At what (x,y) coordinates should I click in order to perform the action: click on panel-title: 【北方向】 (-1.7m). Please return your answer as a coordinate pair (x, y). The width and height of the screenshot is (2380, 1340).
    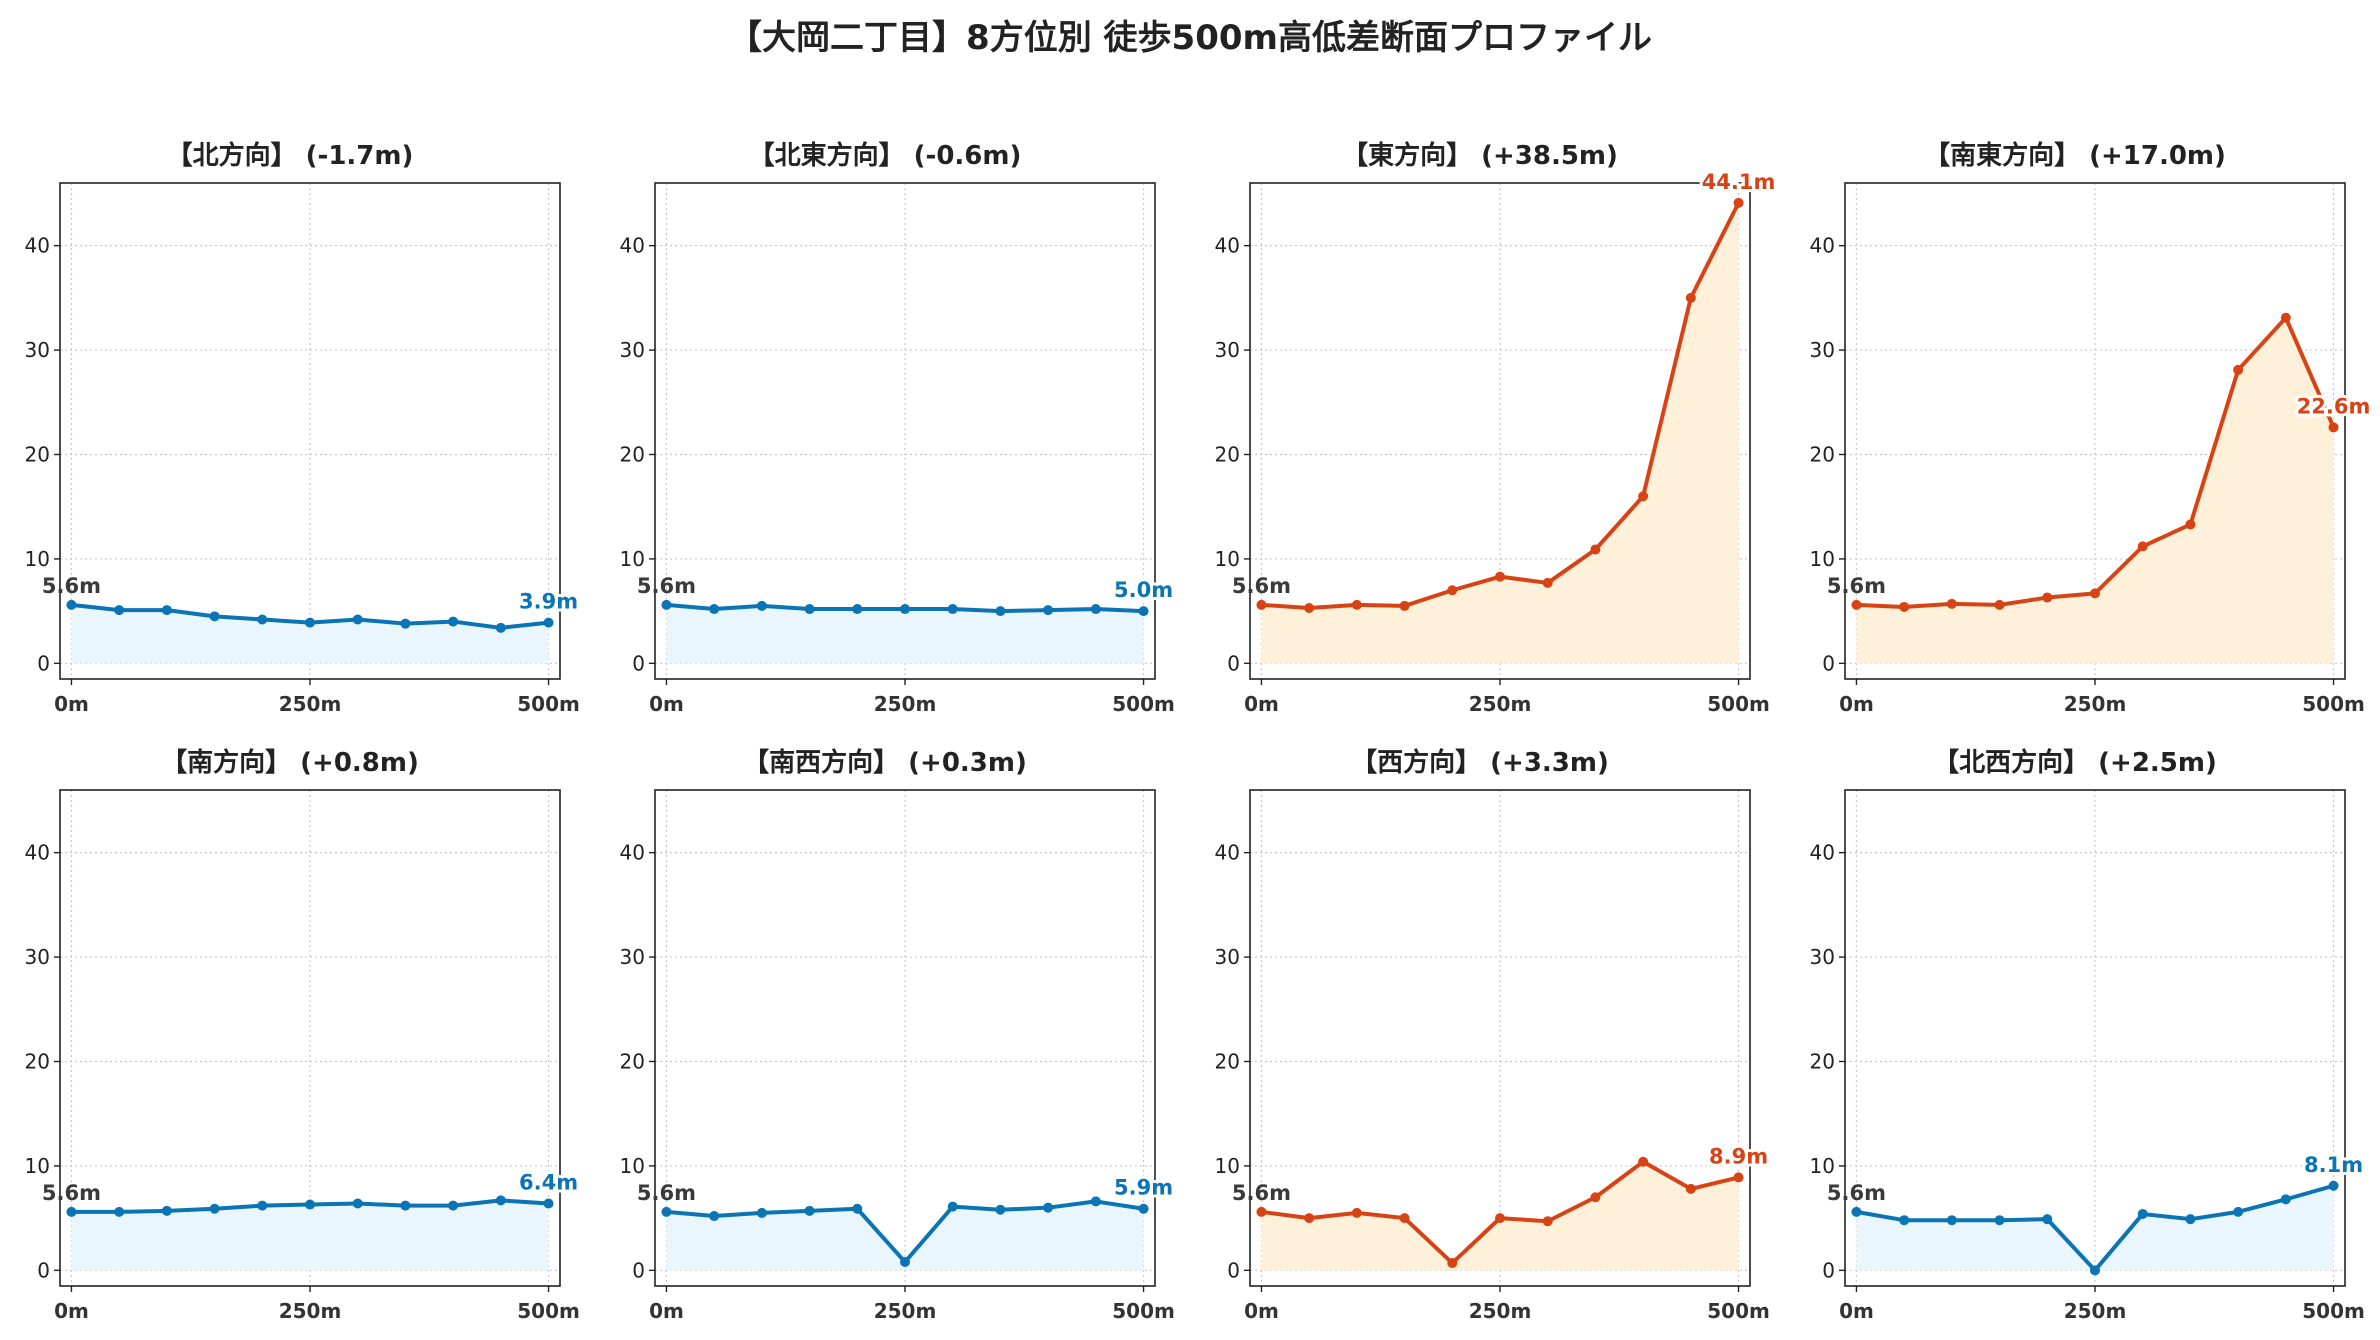
    Looking at the image, I should click on (290, 156).